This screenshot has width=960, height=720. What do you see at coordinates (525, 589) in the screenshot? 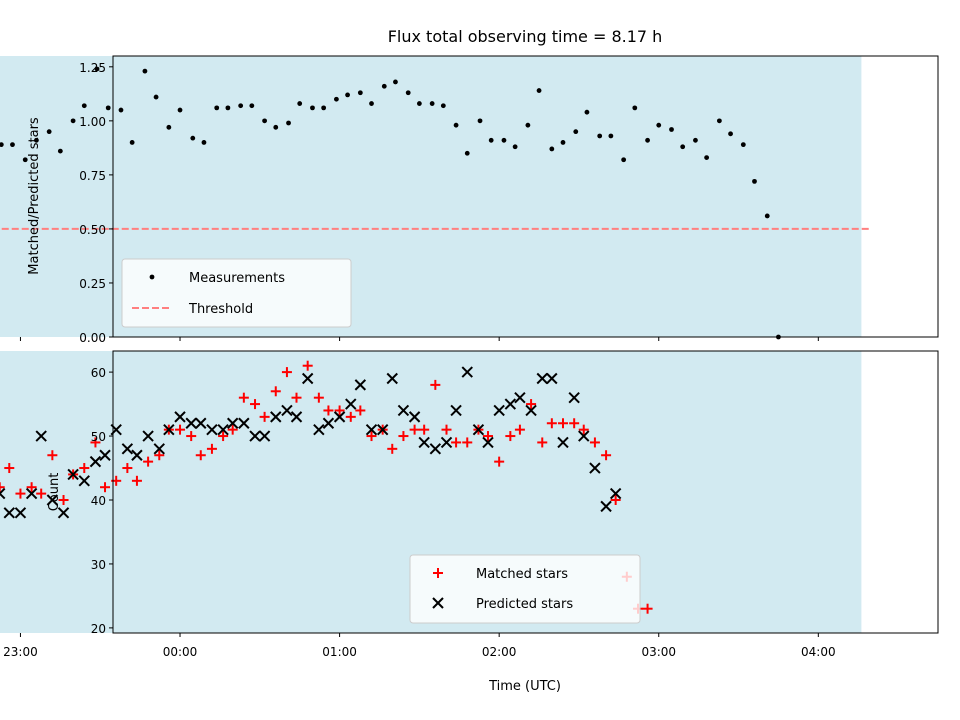
I see `bottom-legend: Matched stars Predicted stars` at bounding box center [525, 589].